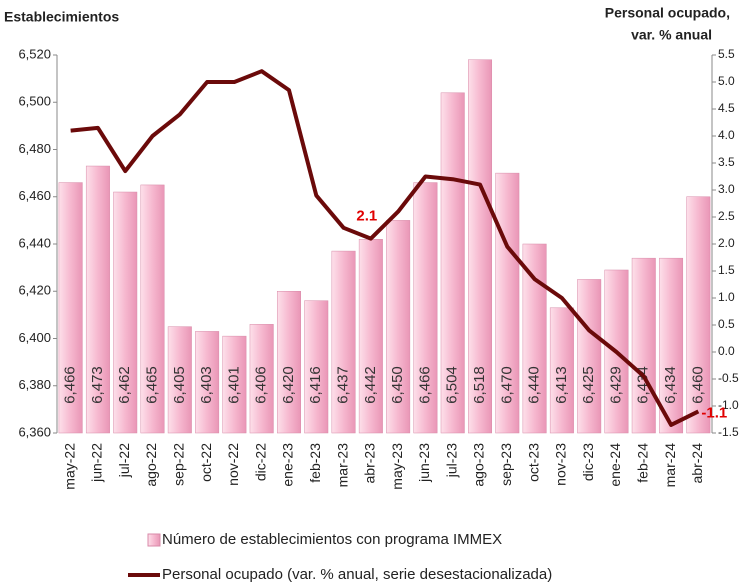 The width and height of the screenshot is (754, 583). What do you see at coordinates (179, 464) in the screenshot?
I see `x-tick-label: sep-22` at bounding box center [179, 464].